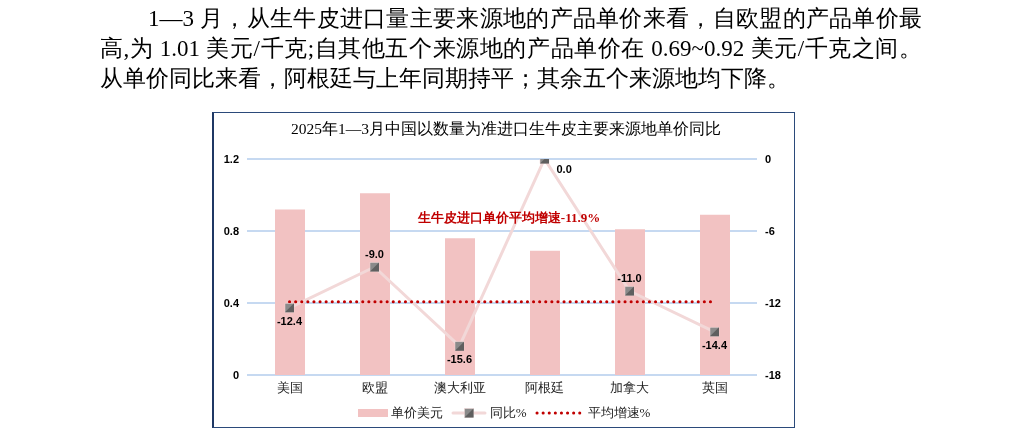 The width and height of the screenshot is (1011, 431). What do you see at coordinates (231, 158) in the screenshot?
I see `y-tick-label: 1.2` at bounding box center [231, 158].